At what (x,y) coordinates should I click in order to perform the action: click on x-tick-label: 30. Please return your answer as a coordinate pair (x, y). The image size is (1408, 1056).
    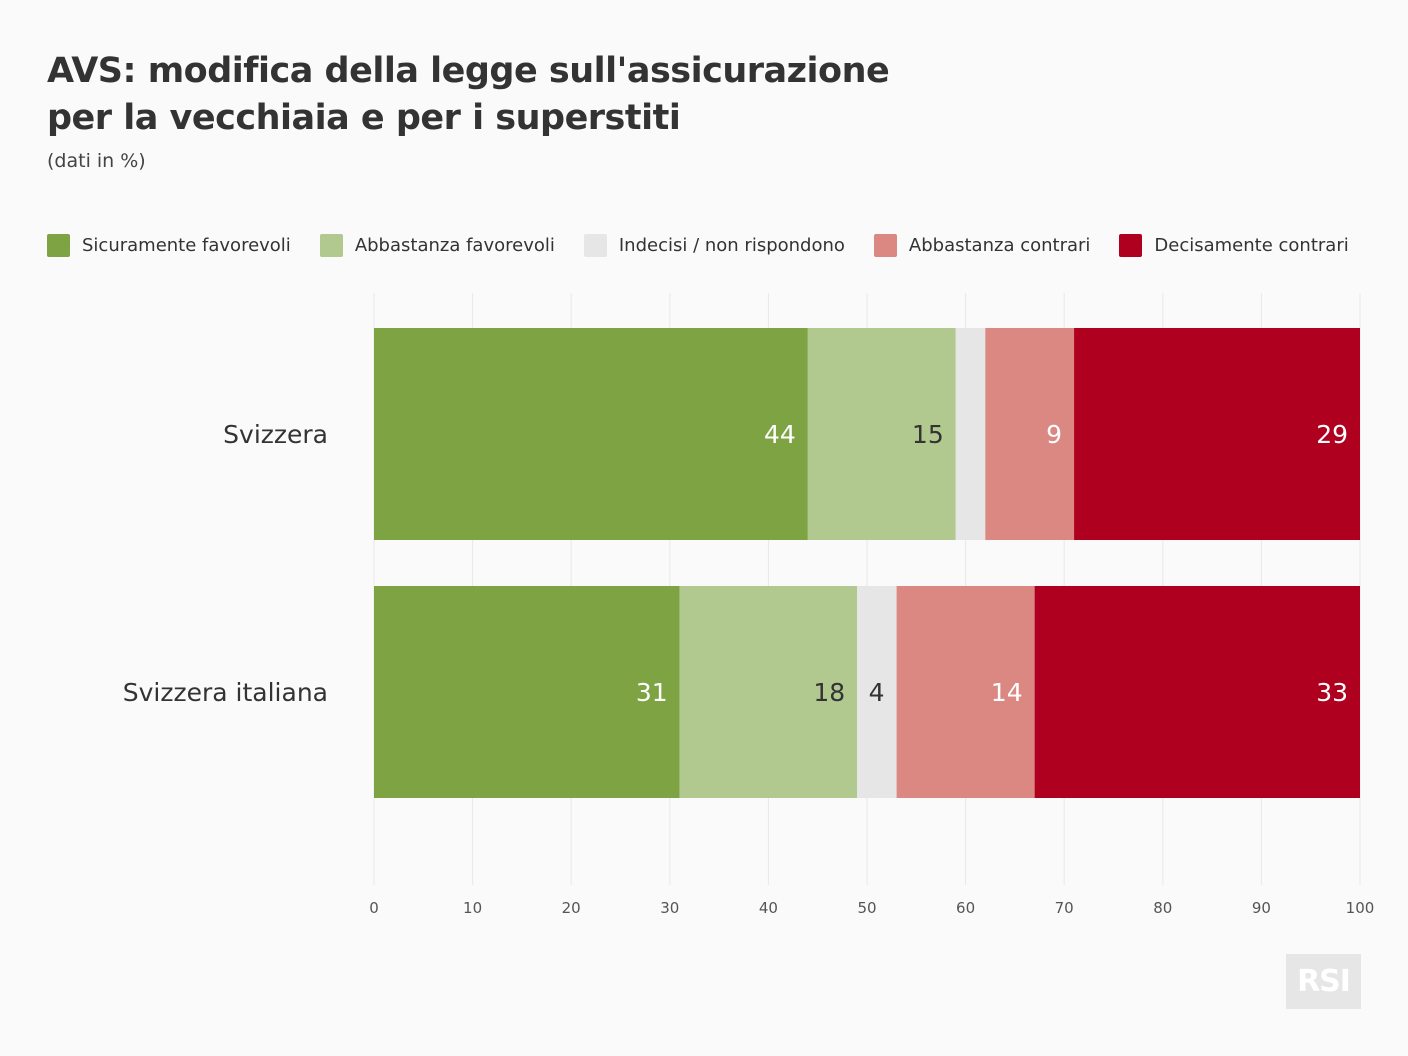
    Looking at the image, I should click on (669, 908).